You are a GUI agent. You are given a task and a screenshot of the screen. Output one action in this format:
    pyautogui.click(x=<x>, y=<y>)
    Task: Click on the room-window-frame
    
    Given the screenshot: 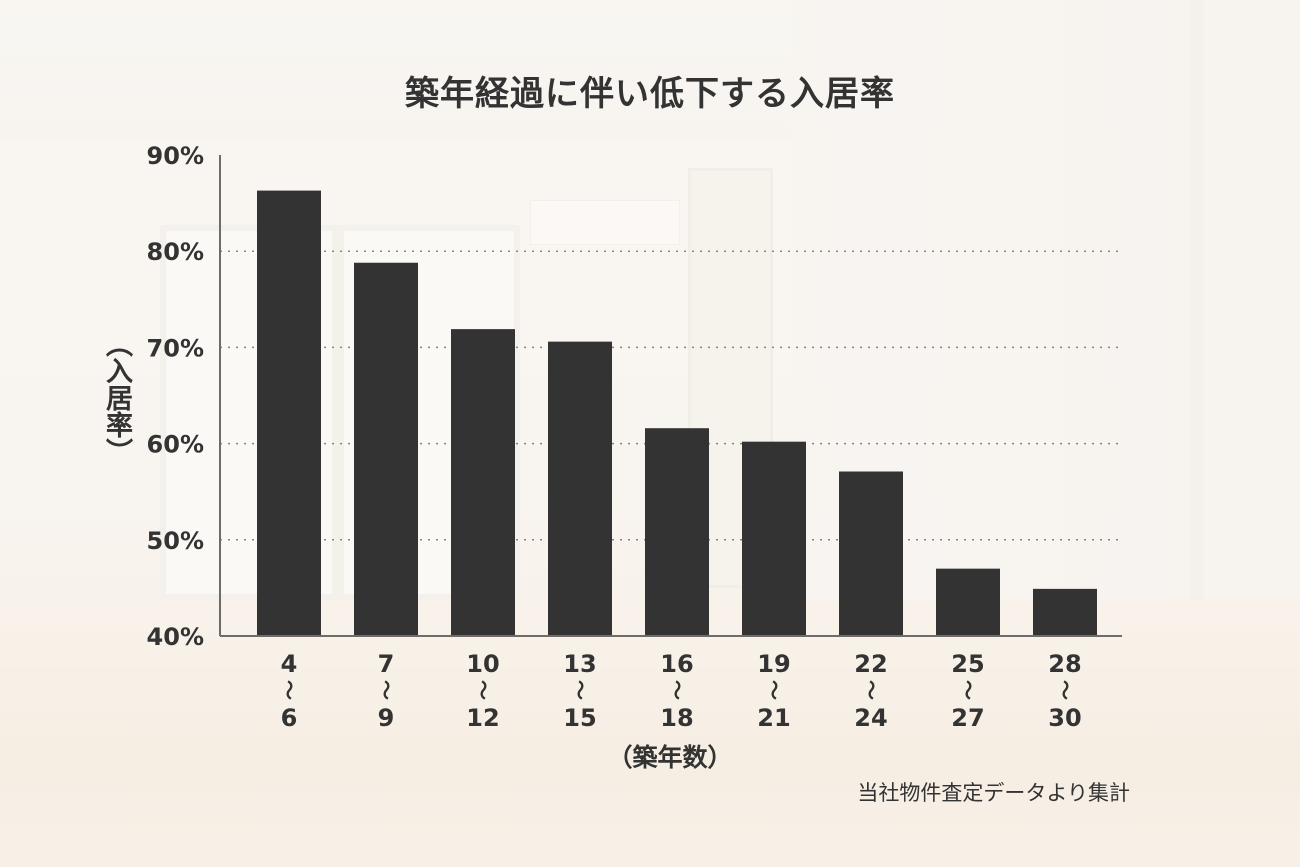 What is the action you would take?
    pyautogui.click(x=338, y=412)
    